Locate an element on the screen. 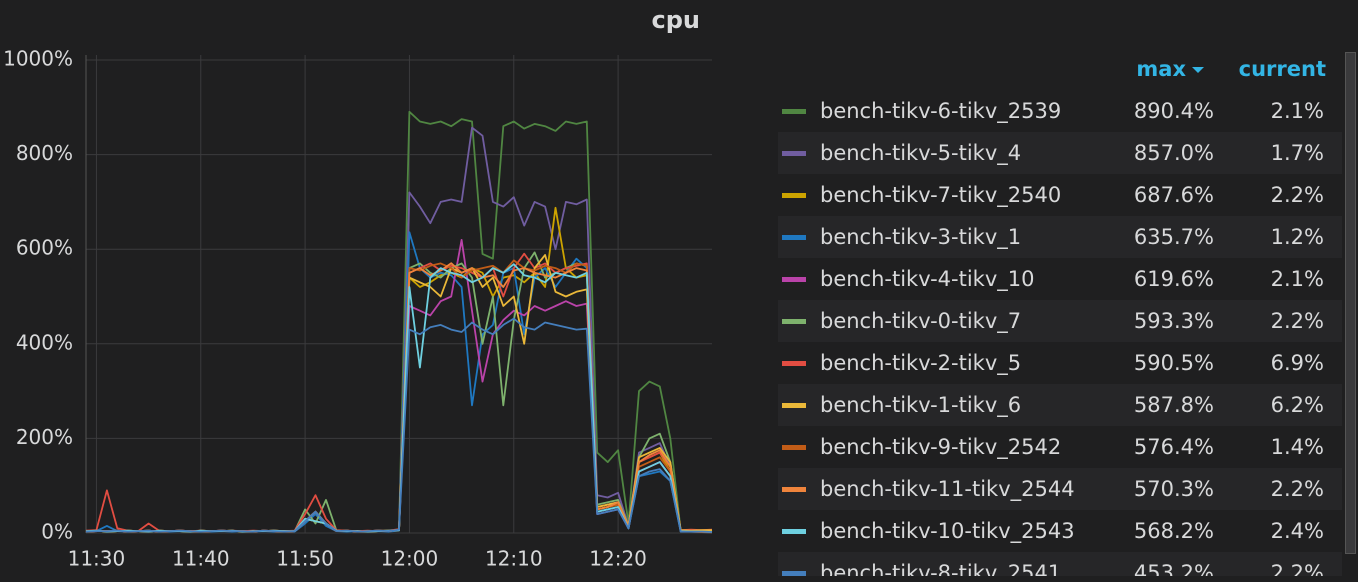 This screenshot has width=1358, height=582. legend-max: 890.4% is located at coordinates (1173, 111).